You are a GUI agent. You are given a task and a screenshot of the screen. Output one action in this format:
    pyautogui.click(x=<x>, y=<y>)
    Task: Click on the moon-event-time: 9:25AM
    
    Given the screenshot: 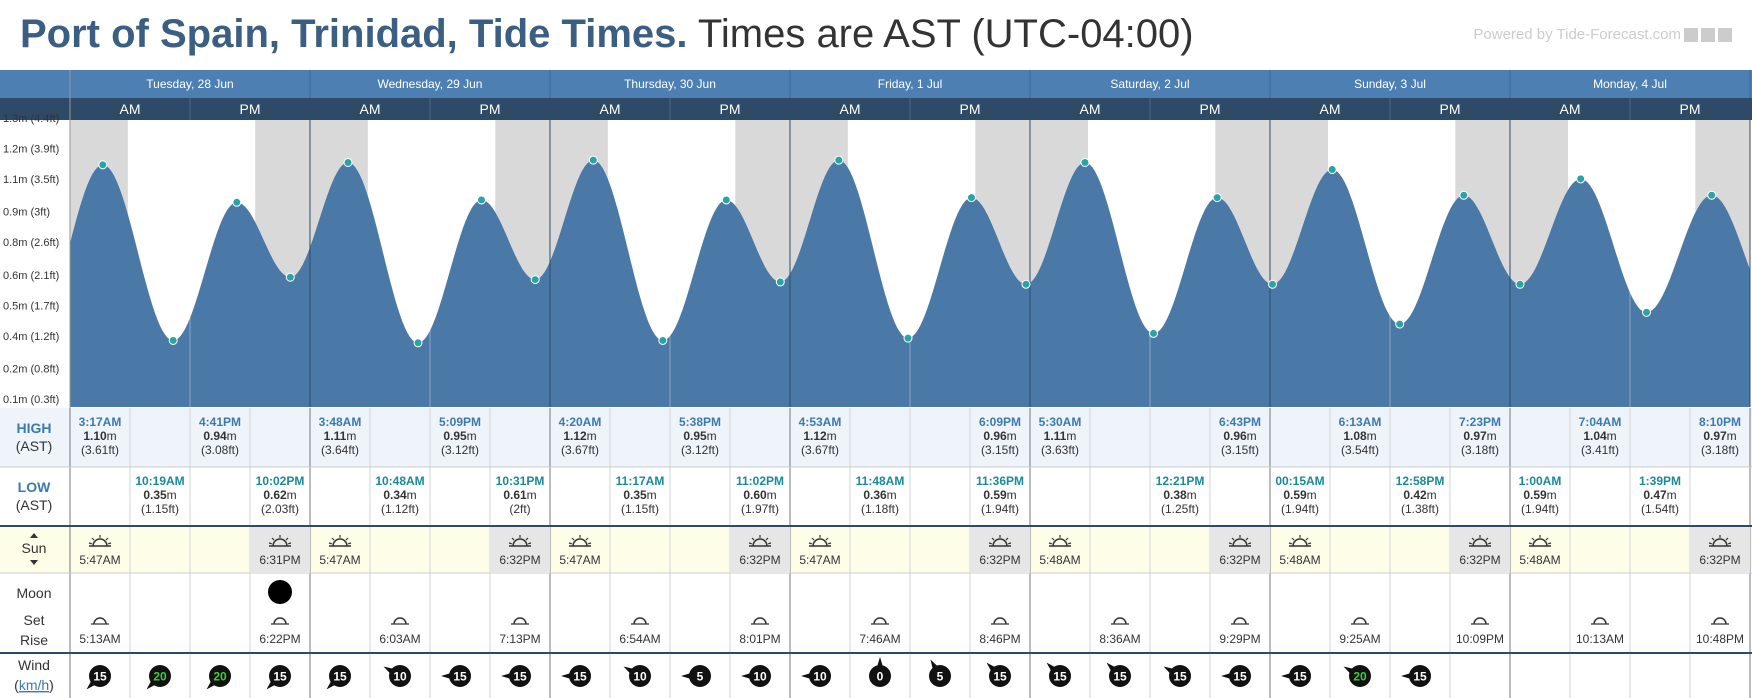 What is the action you would take?
    pyautogui.click(x=1359, y=639)
    